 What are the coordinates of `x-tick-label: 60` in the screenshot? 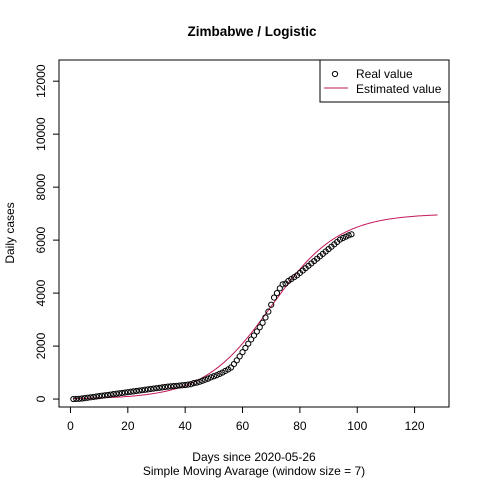 It's located at (243, 426).